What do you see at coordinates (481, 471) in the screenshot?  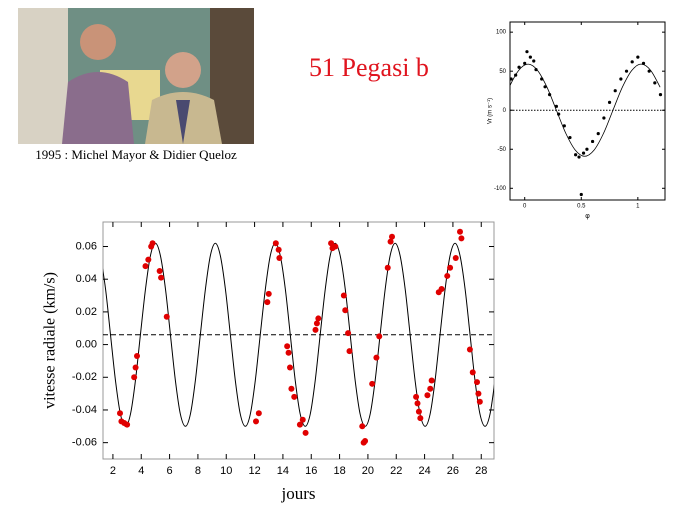 I see `x-tick-label: 28` at bounding box center [481, 471].